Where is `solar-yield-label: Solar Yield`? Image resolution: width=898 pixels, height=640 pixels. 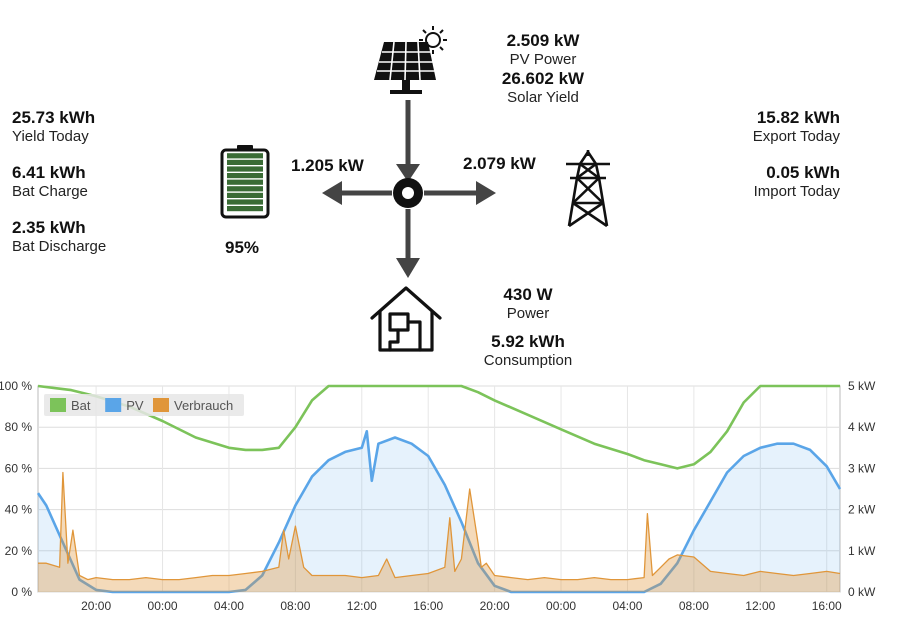 solar-yield-label: Solar Yield is located at coordinates (543, 97).